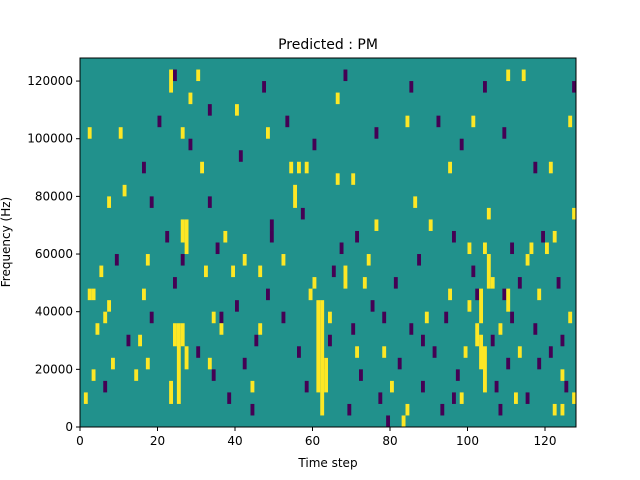  Describe the element at coordinates (50, 139) in the screenshot. I see `y-tick-label: 100000` at that location.